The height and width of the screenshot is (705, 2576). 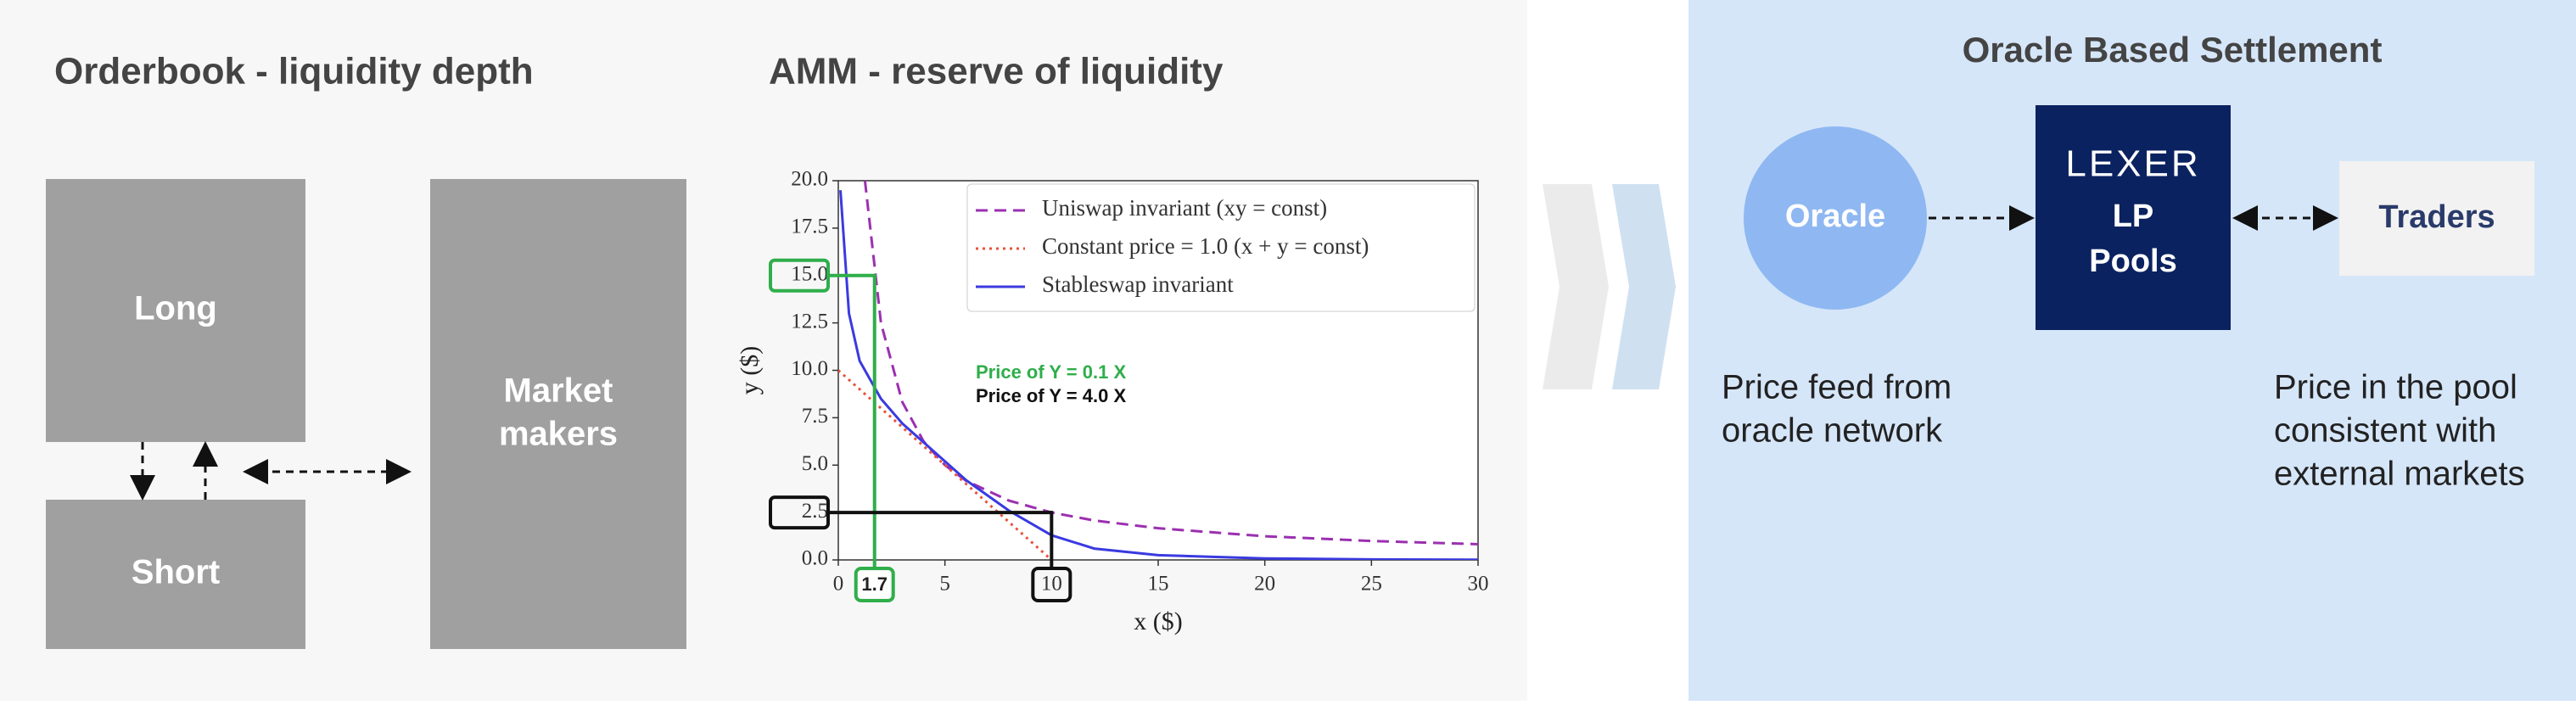 I want to click on node-label: Traders, so click(x=2436, y=217).